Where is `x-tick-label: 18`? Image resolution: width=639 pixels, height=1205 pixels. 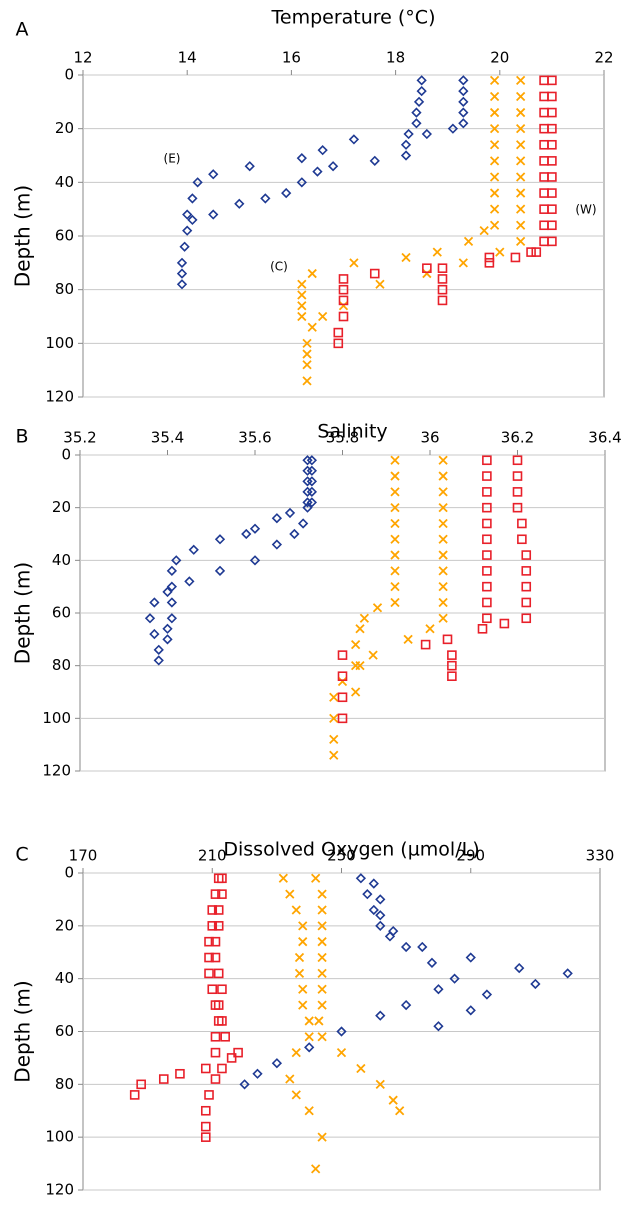
x-tick-label: 18 is located at coordinates (395, 58).